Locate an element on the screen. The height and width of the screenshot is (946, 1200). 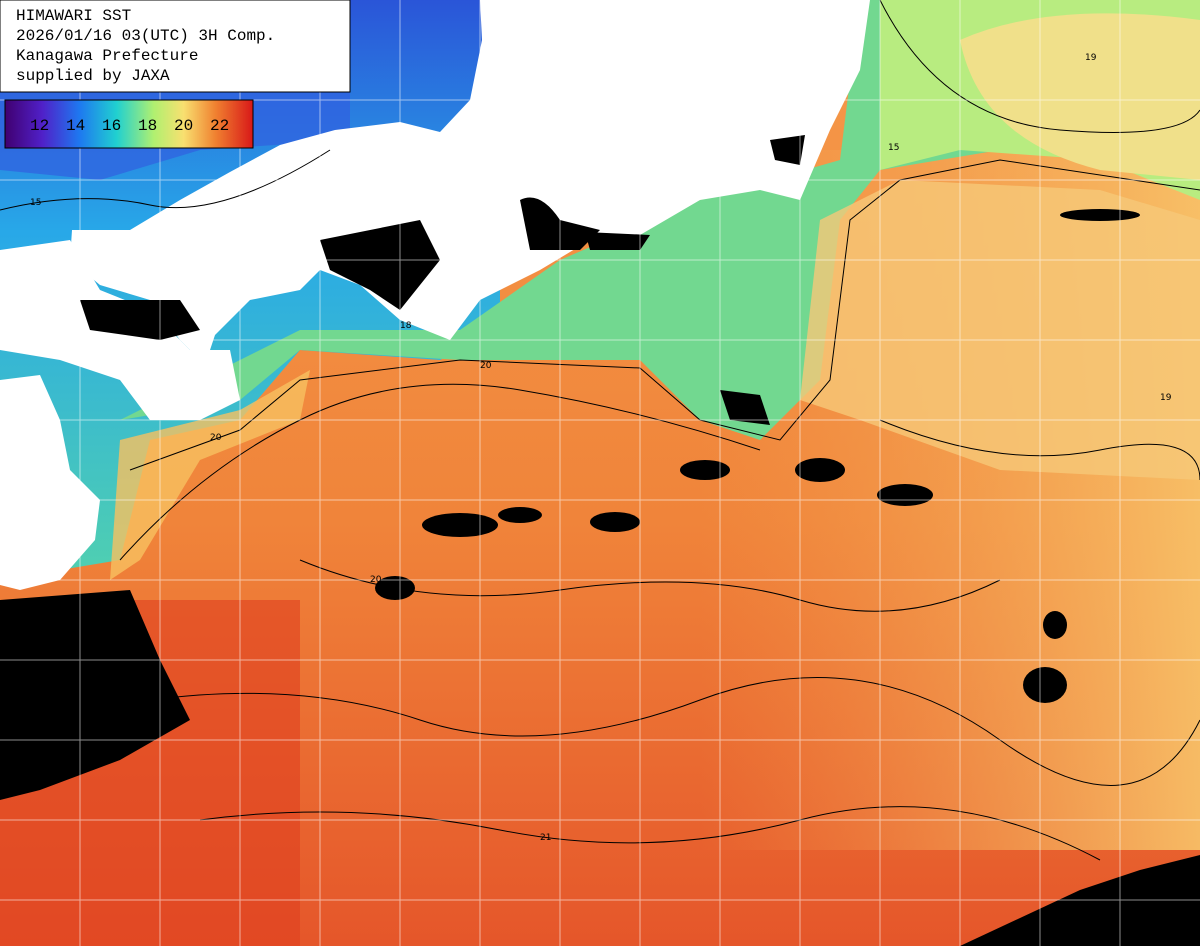
header-line: Kanagawa Prefecture is located at coordinates (107, 56).